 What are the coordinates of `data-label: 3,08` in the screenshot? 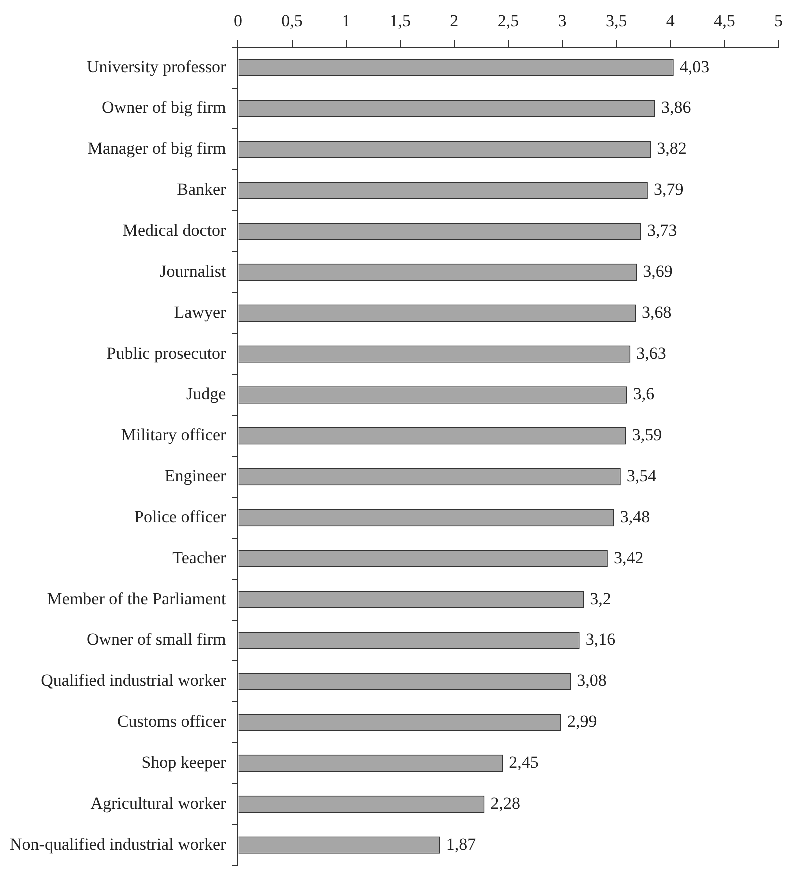 It's located at (592, 680).